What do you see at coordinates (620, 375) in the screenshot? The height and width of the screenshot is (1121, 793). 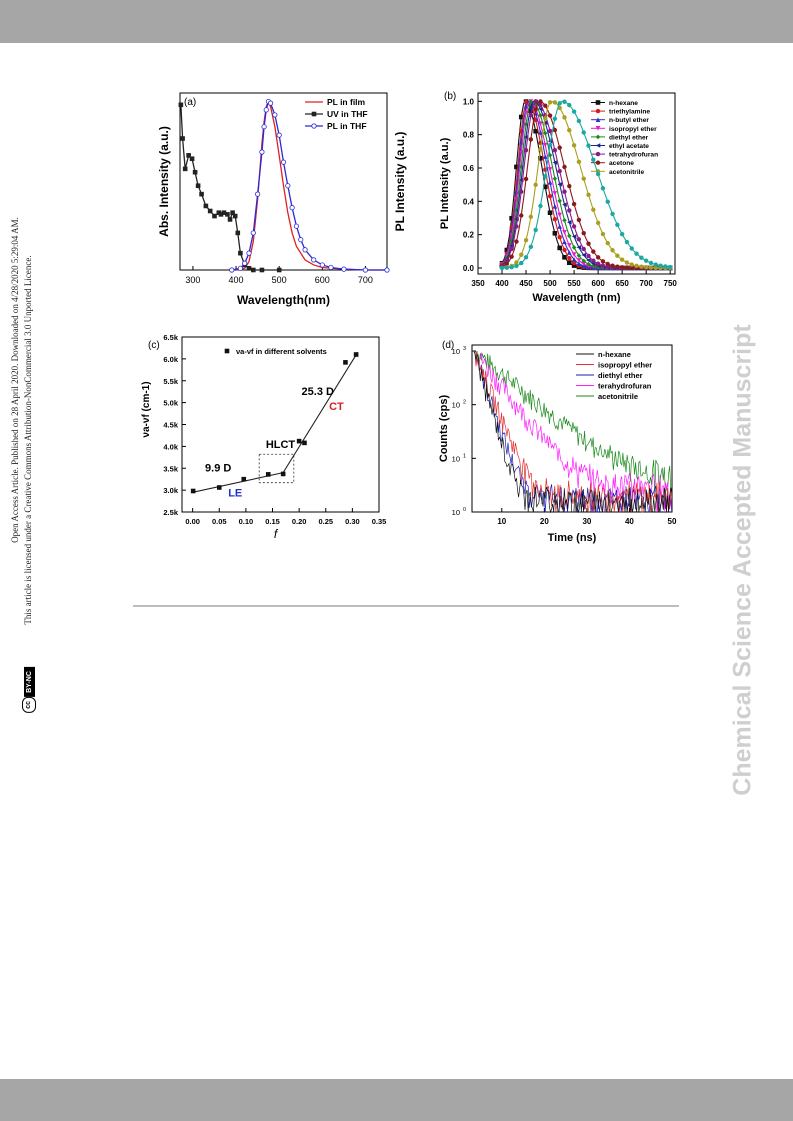 I see `panel-d-legend-label: diethyl ether` at bounding box center [620, 375].